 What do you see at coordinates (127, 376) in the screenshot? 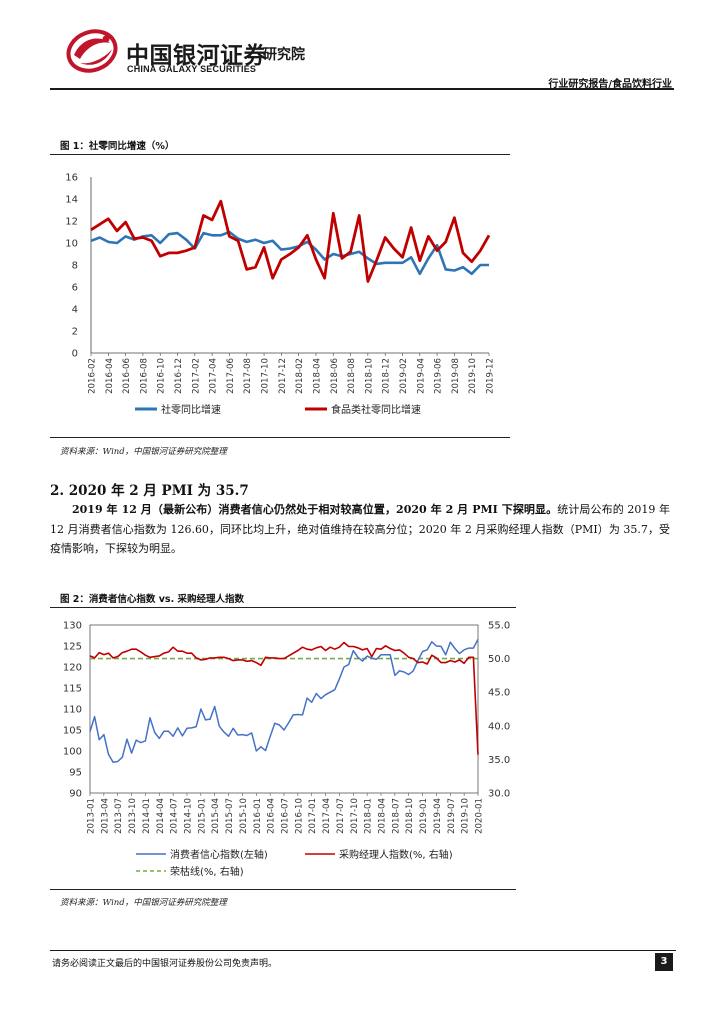
I see `x-tick-label: 2016-06` at bounding box center [127, 376].